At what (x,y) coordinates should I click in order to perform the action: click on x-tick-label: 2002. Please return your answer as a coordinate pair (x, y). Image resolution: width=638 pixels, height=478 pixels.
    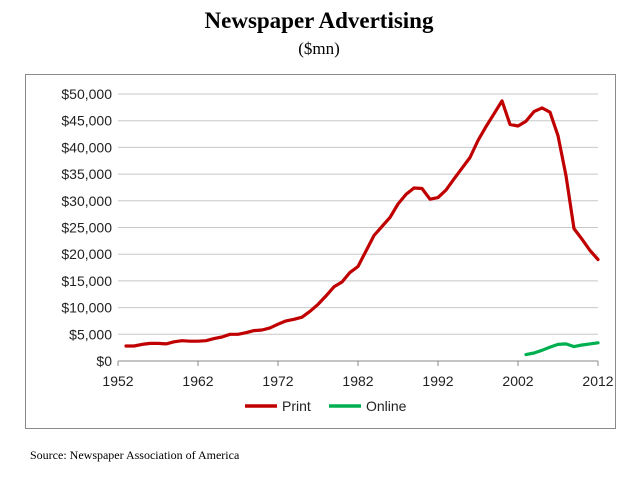
    Looking at the image, I should click on (517, 381).